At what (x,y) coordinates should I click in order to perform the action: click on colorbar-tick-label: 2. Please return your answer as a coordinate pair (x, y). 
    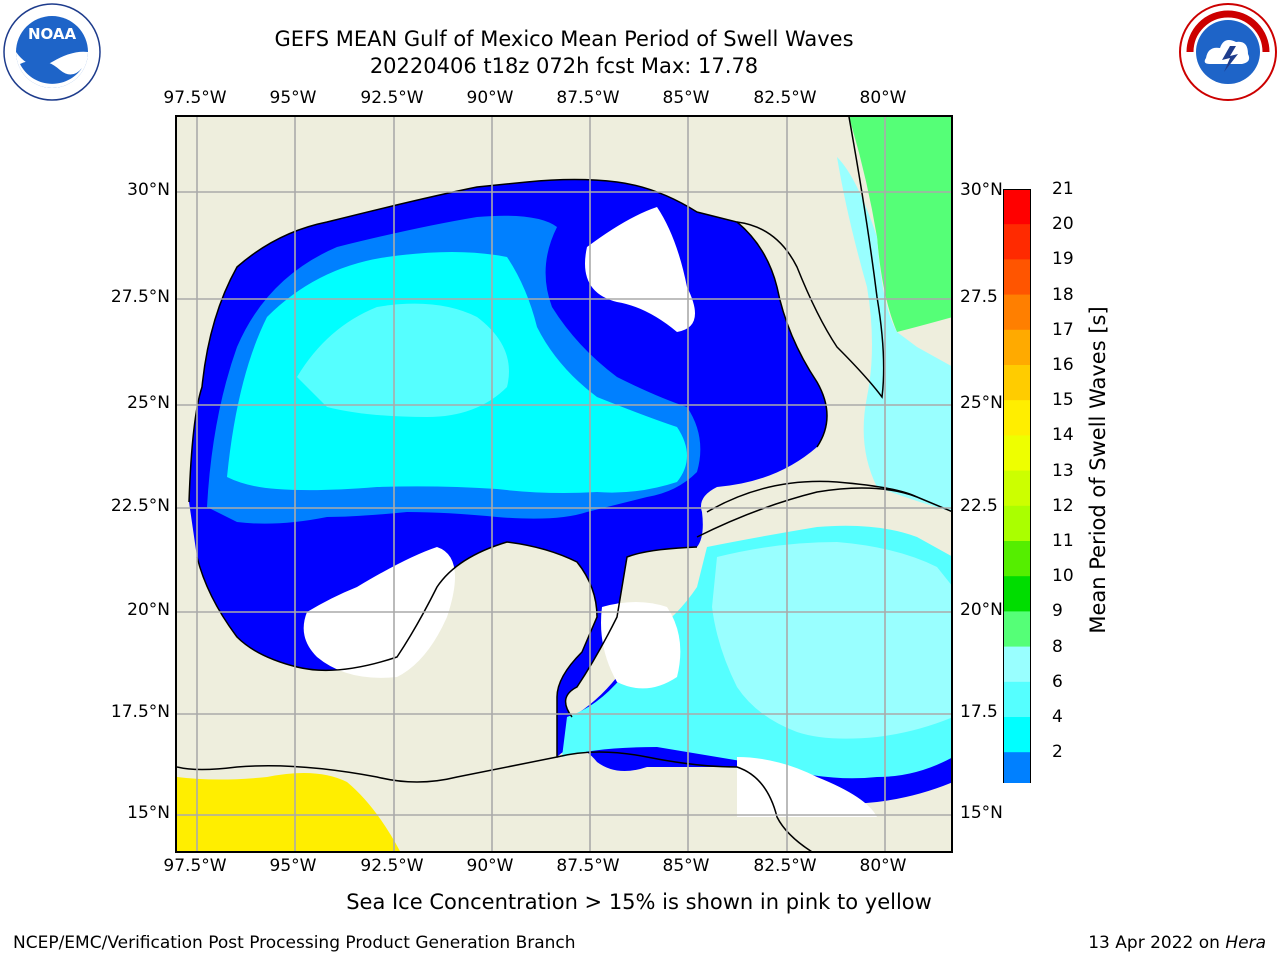
    Looking at the image, I should click on (1057, 752).